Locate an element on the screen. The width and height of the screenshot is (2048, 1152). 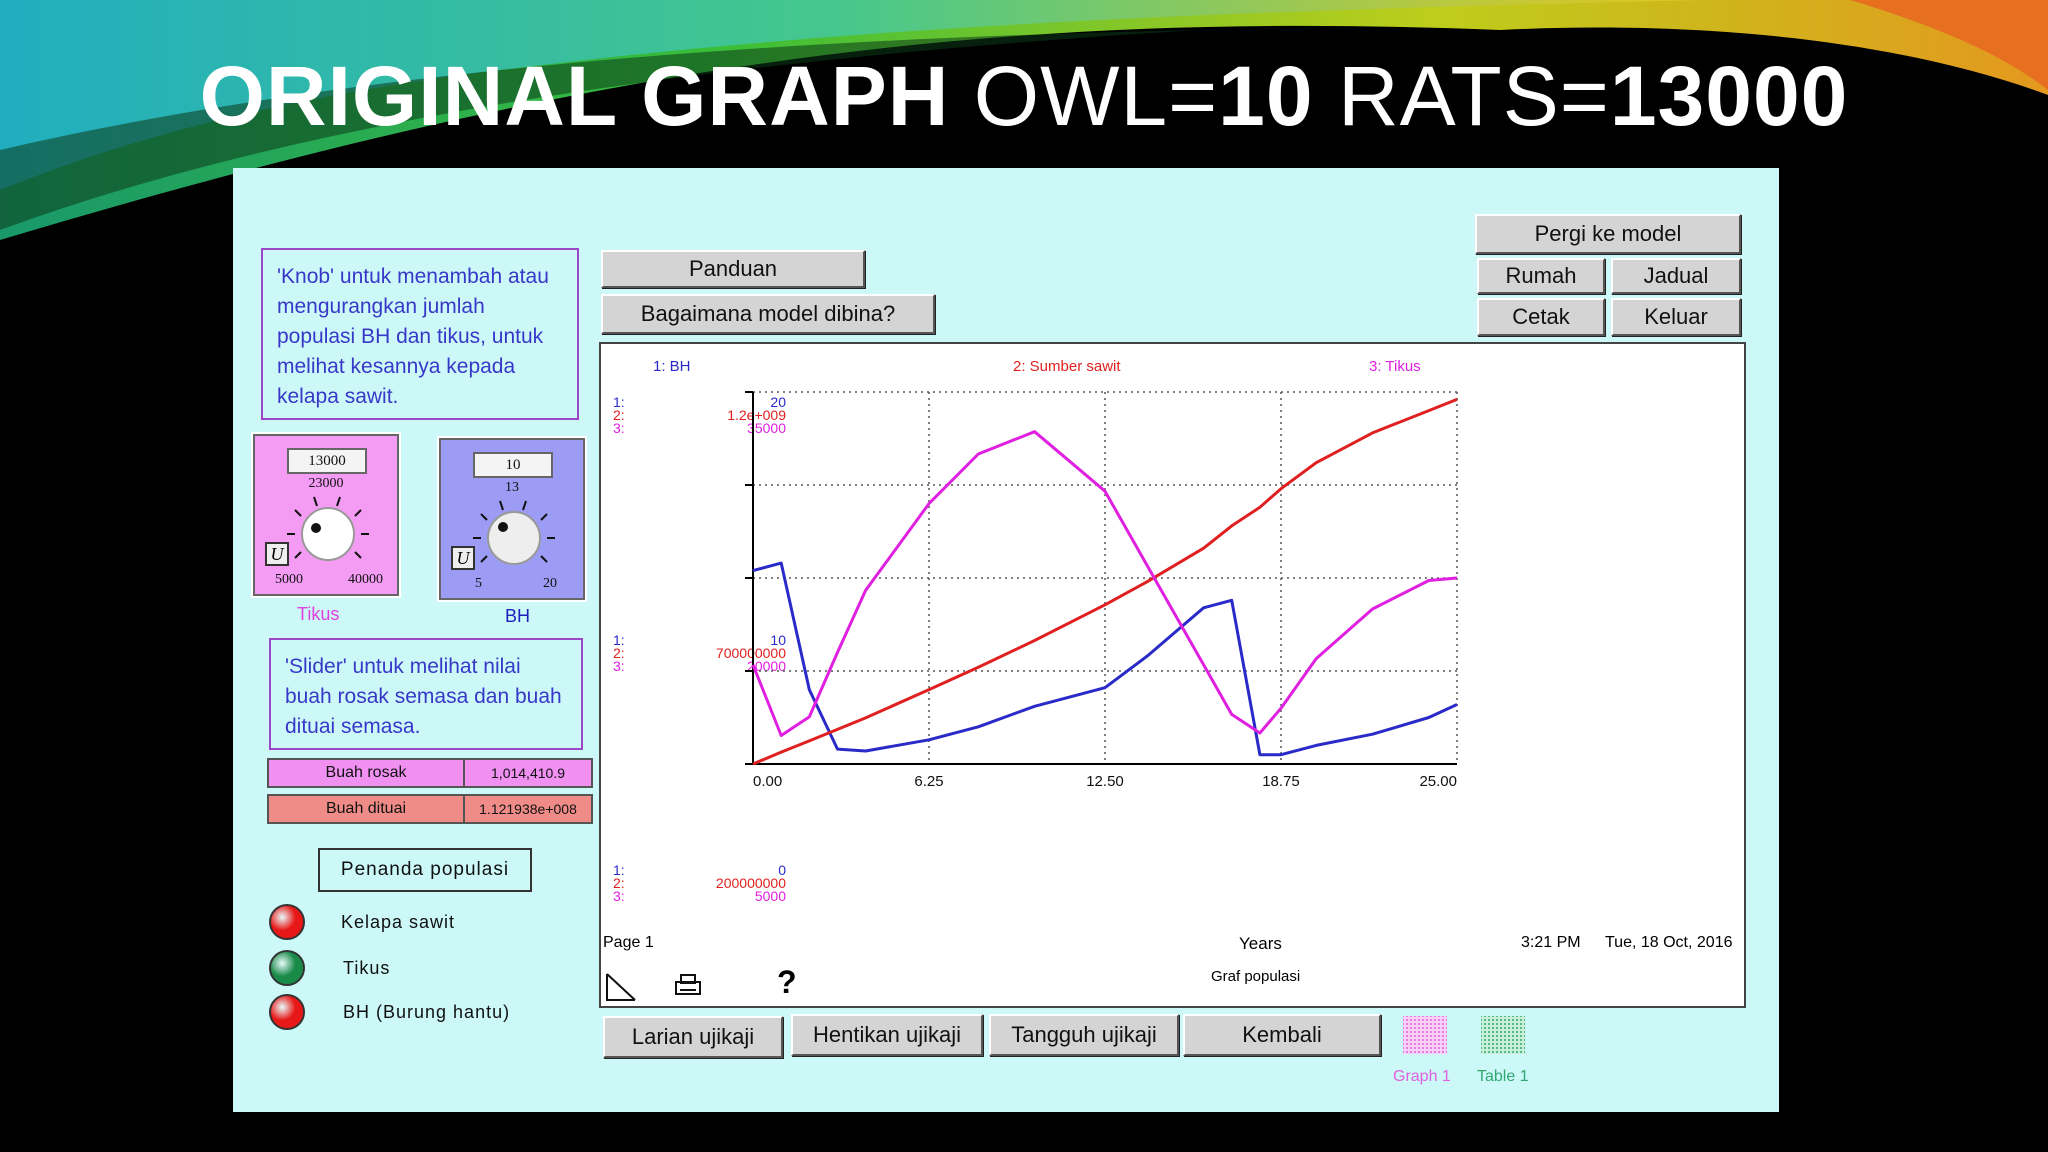
x-tick-label: 0.00 is located at coordinates (767, 781).